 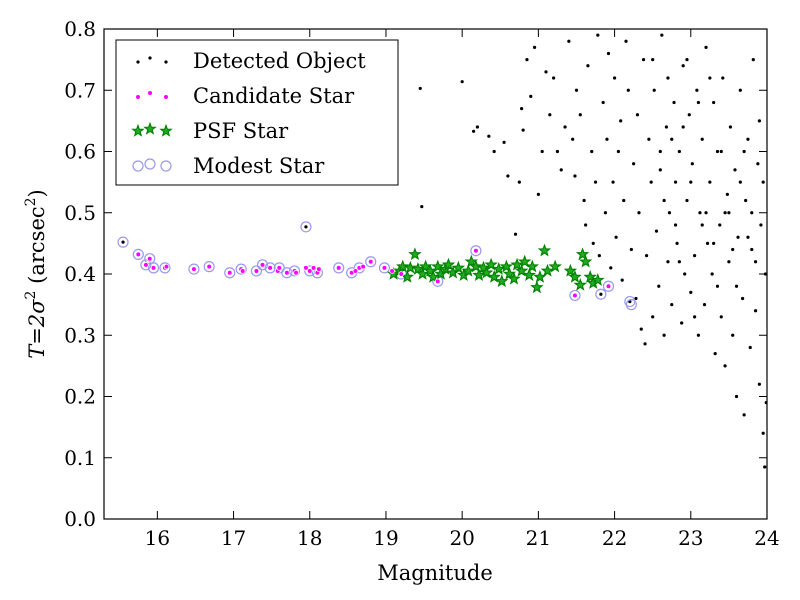 I want to click on y-axis-title: T=2σ2 (arcsec2), so click(x=36, y=274).